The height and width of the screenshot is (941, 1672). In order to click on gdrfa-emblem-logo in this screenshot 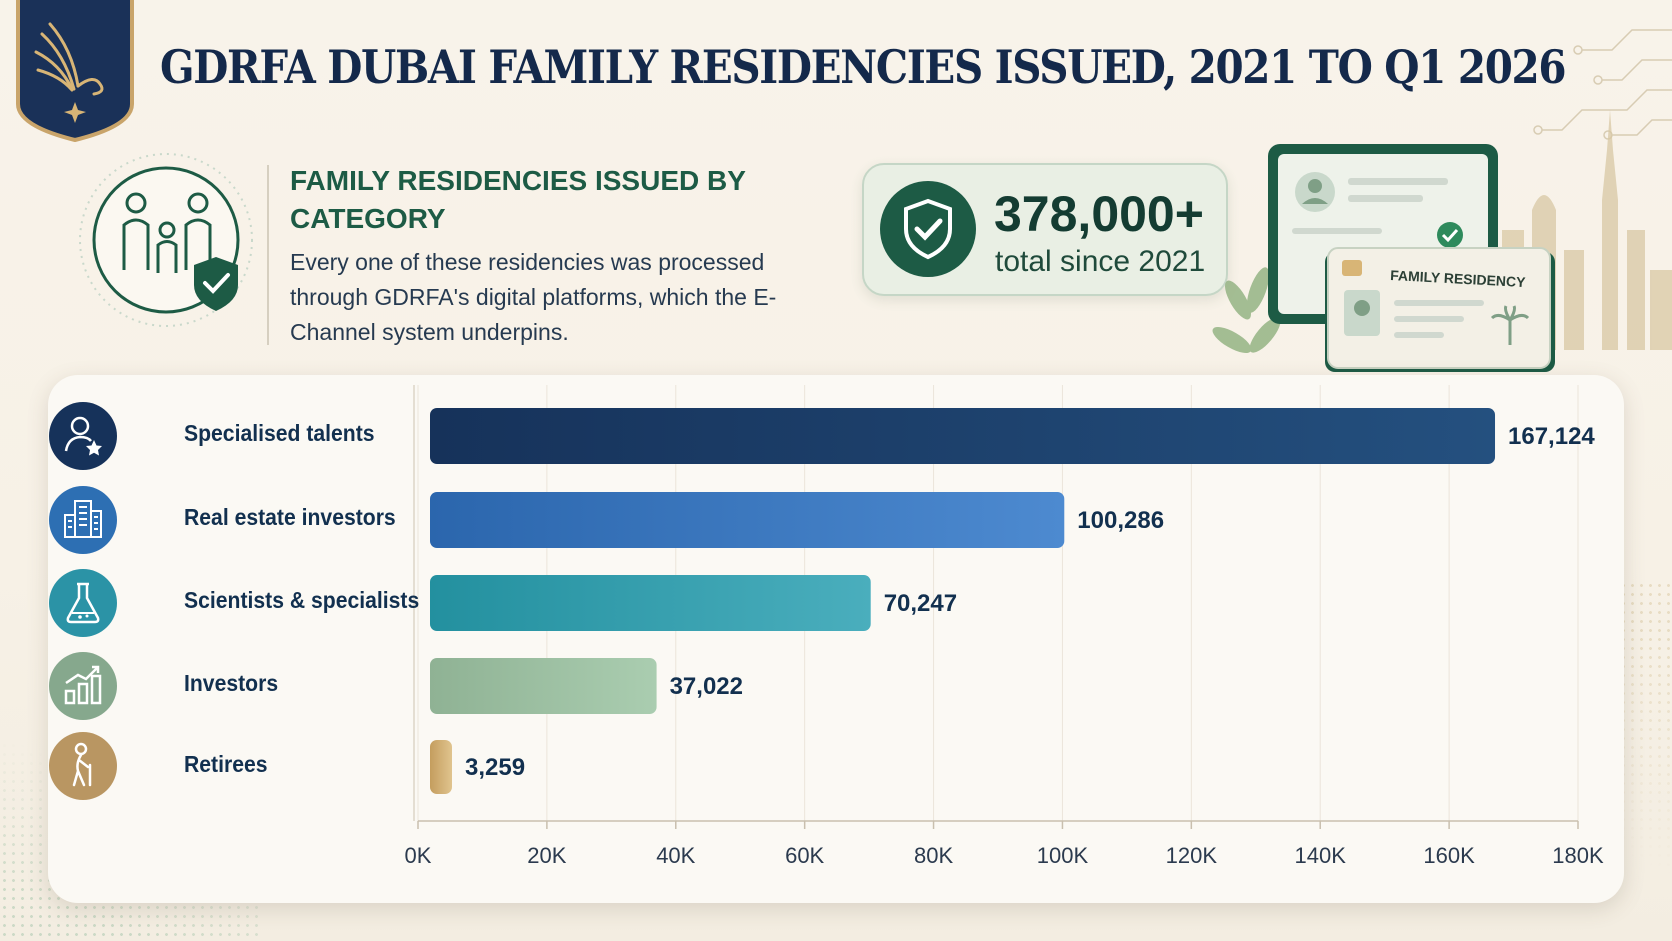, I will do `click(75, 71)`.